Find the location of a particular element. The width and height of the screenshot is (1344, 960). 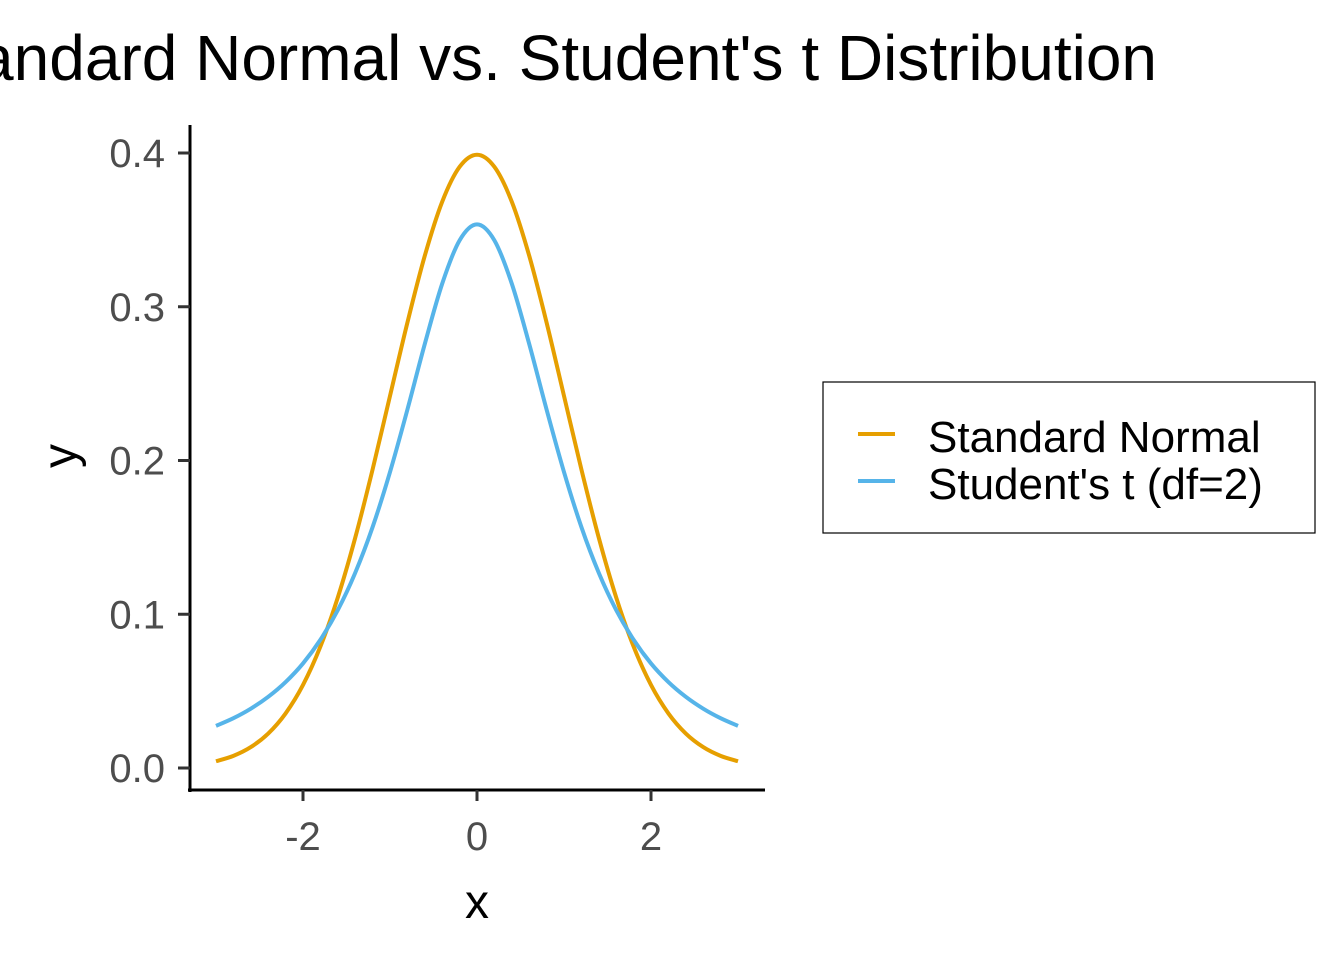

legend-label-standard-normal: Standard Normal is located at coordinates (1094, 437).